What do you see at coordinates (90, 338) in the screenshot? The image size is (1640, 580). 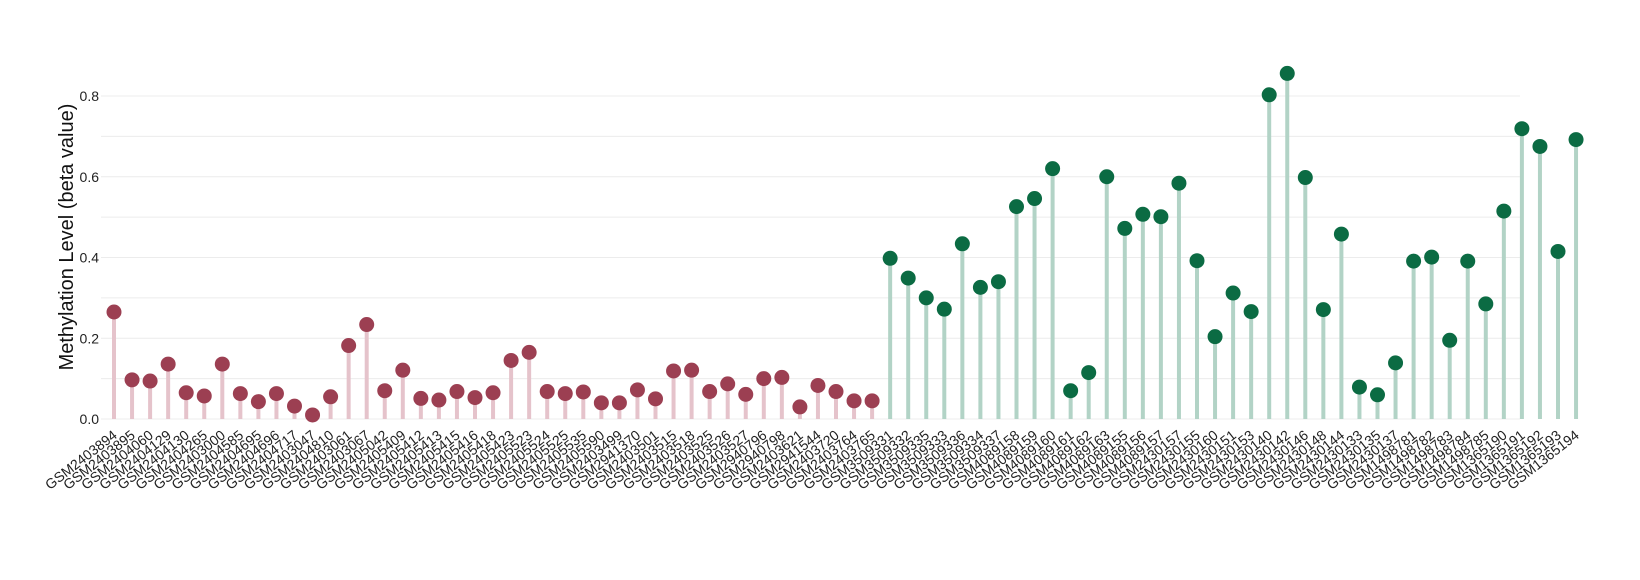 I see `y-tick-label: 0.2` at bounding box center [90, 338].